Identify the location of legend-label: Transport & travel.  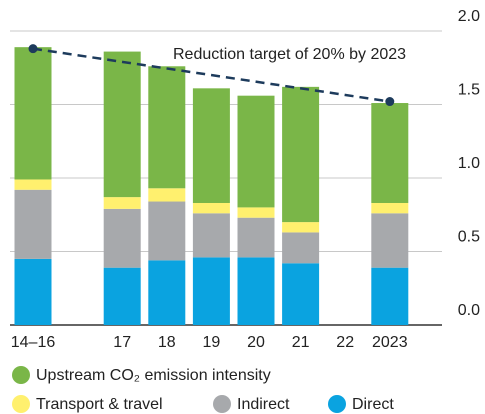
(99, 404).